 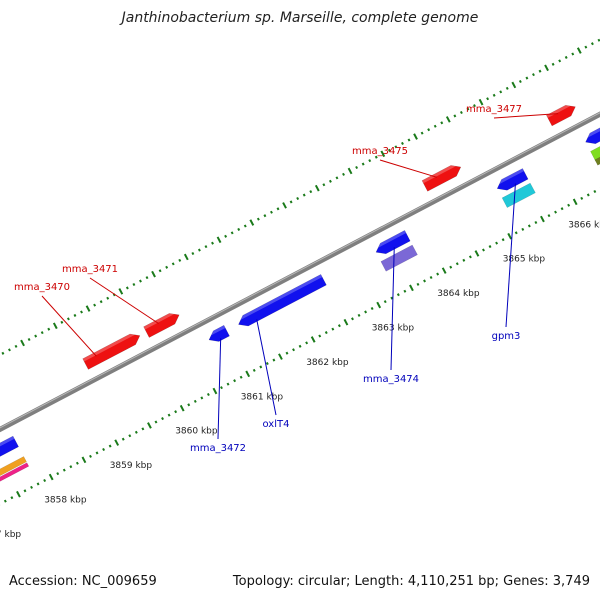 What do you see at coordinates (439, 174) in the screenshot?
I see `gene-mma_3475-shade` at bounding box center [439, 174].